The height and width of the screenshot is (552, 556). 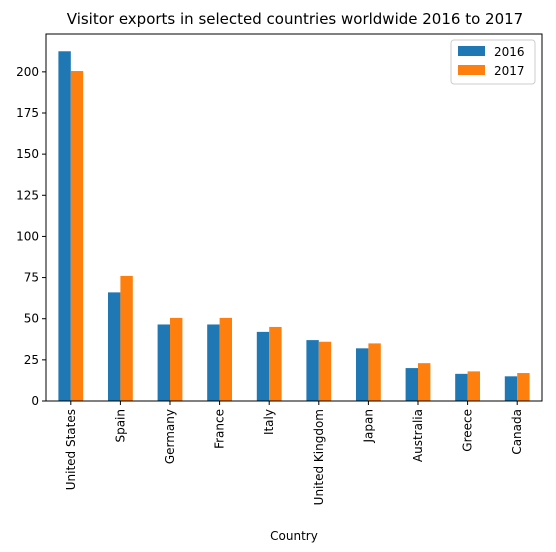 What do you see at coordinates (263, 366) in the screenshot?
I see `bar-2016-italy` at bounding box center [263, 366].